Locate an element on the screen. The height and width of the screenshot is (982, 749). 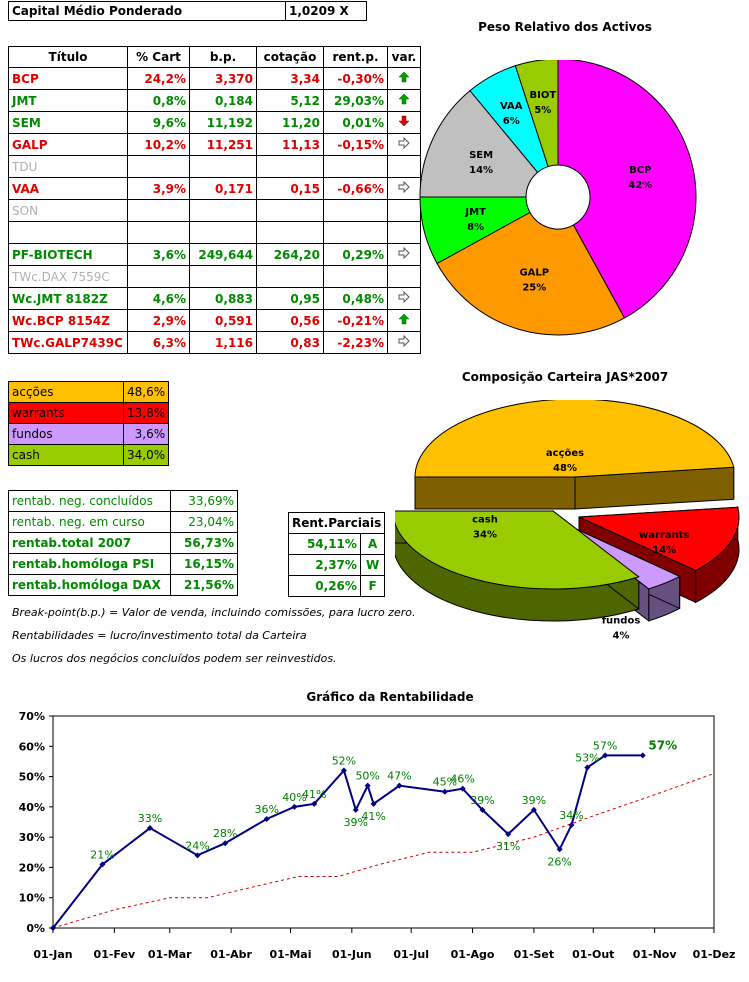
x-tick-label: 01-Out is located at coordinates (593, 954).